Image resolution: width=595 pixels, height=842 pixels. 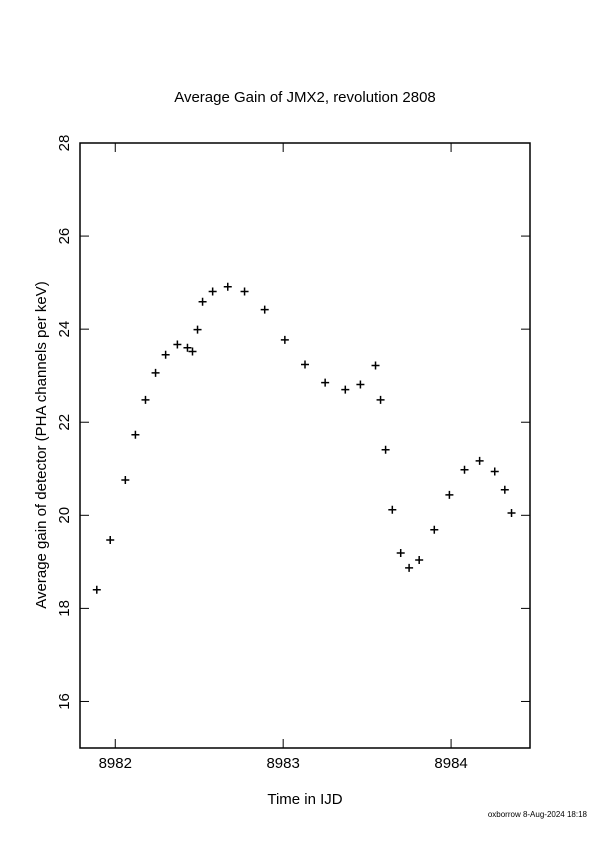 What do you see at coordinates (64, 143) in the screenshot?
I see `y-tick-label: 28` at bounding box center [64, 143].